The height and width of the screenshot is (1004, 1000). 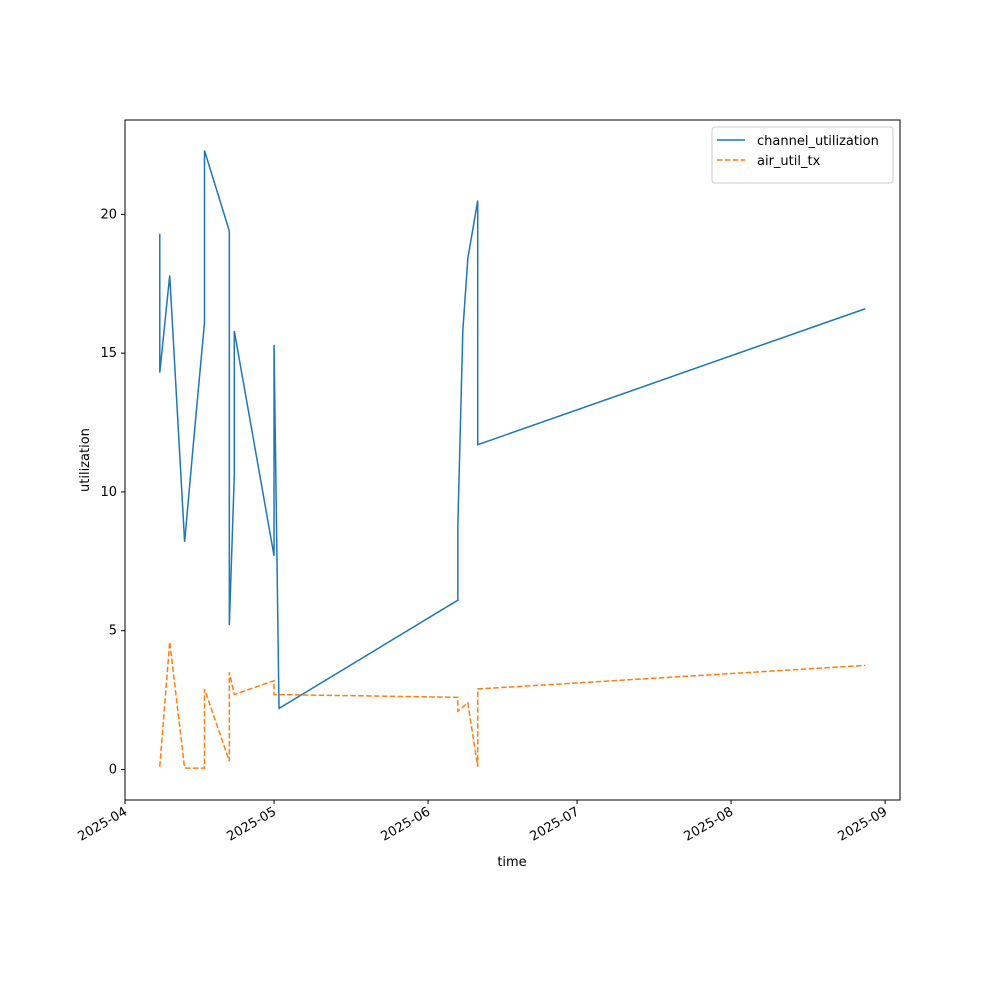 What do you see at coordinates (102, 824) in the screenshot?
I see `x-tick-label: 2025-04` at bounding box center [102, 824].